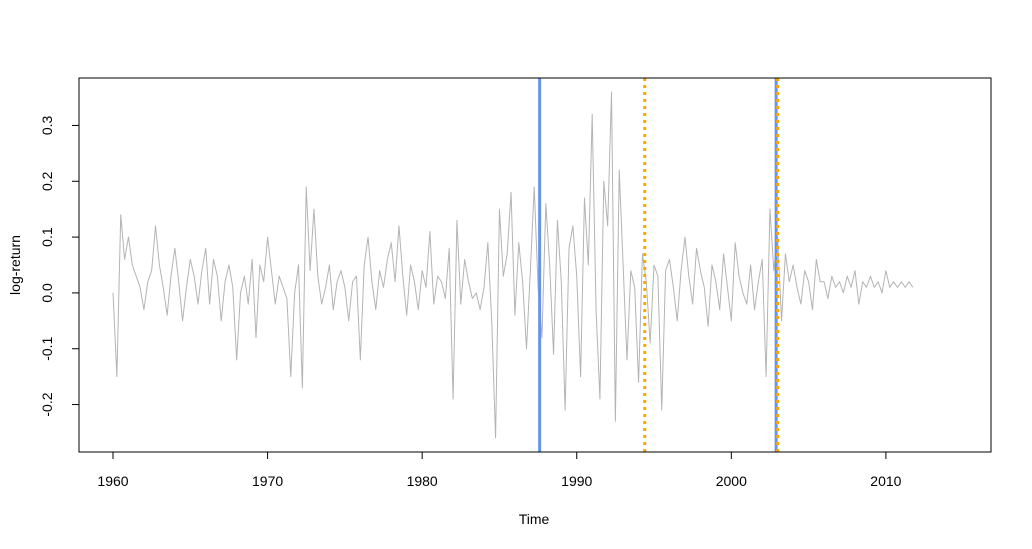 This screenshot has width=1032, height=549. Describe the element at coordinates (47, 237) in the screenshot. I see `y-tick-label: 0.1` at that location.